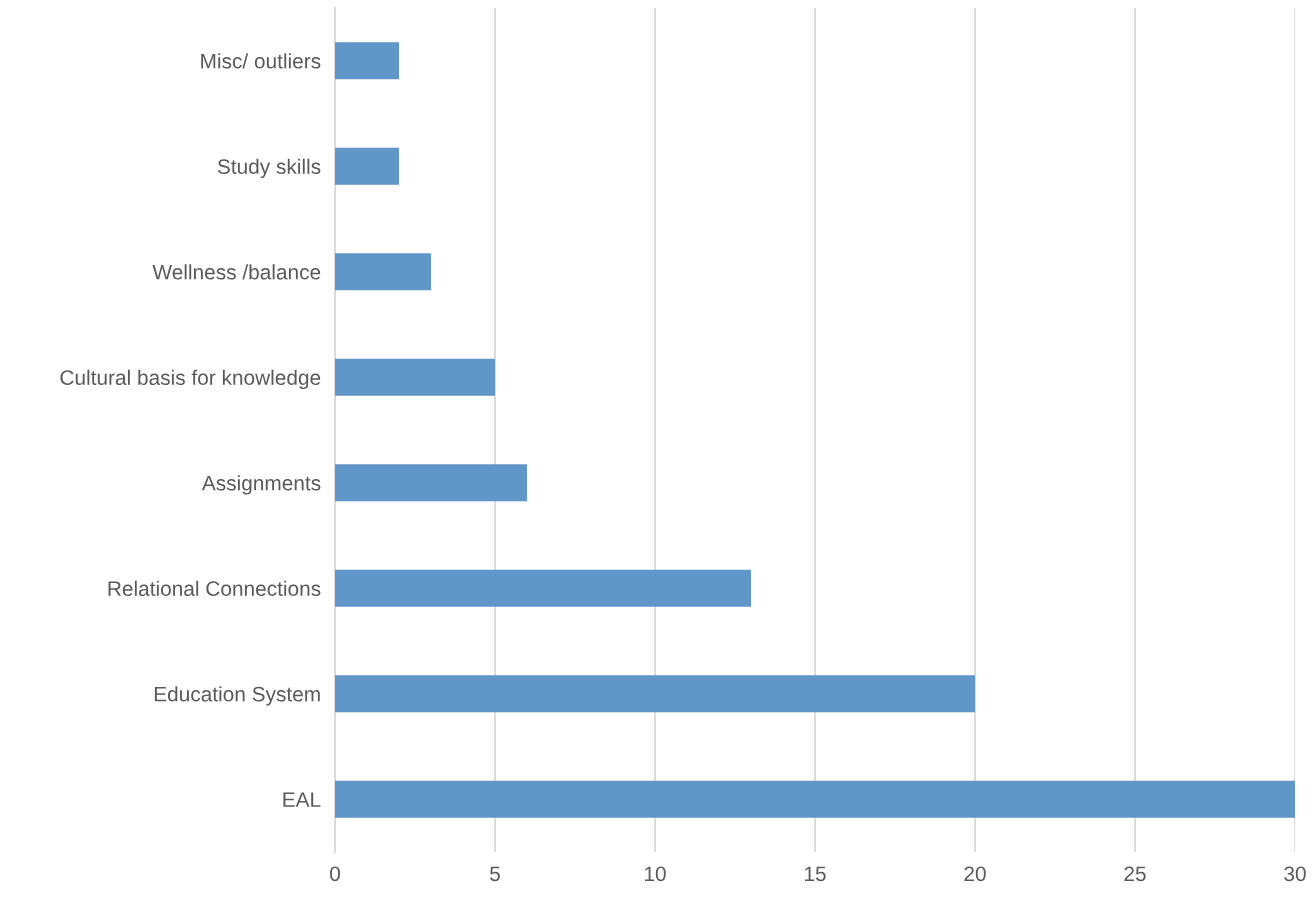 The image size is (1313, 898). What do you see at coordinates (261, 61) in the screenshot?
I see `y-tick-label: Misc/ outliers` at bounding box center [261, 61].